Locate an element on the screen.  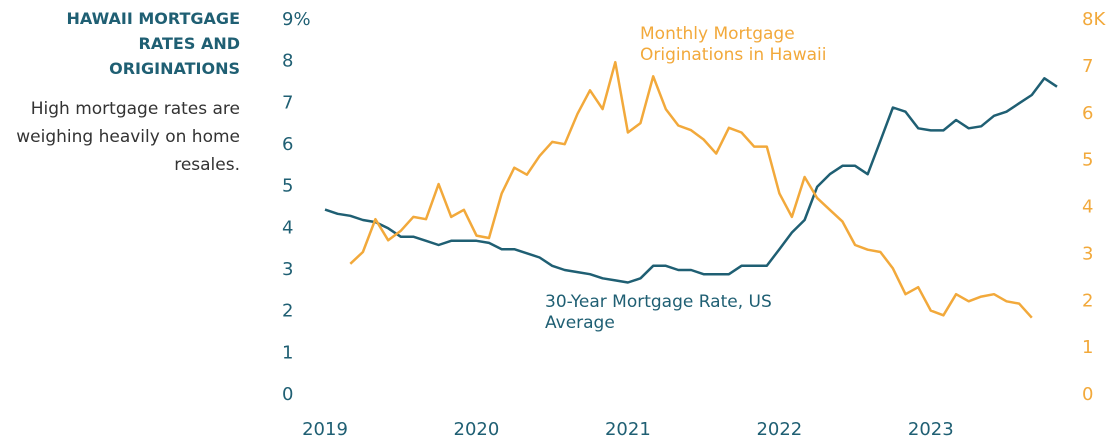
chart-title: HAWAII MORTGAGE RATES AND ORIGINATIONS is located at coordinates (153, 43).